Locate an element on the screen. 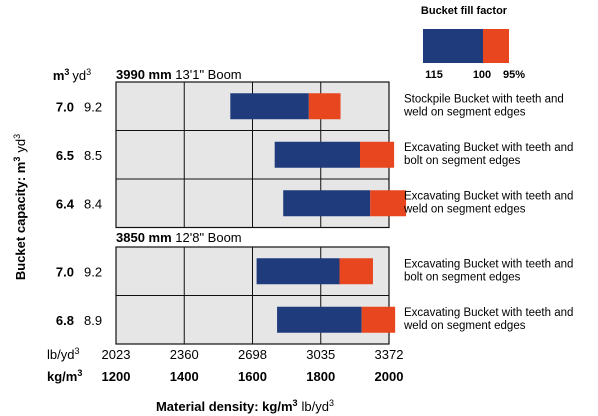  legend-label-95: 95% is located at coordinates (514, 75).